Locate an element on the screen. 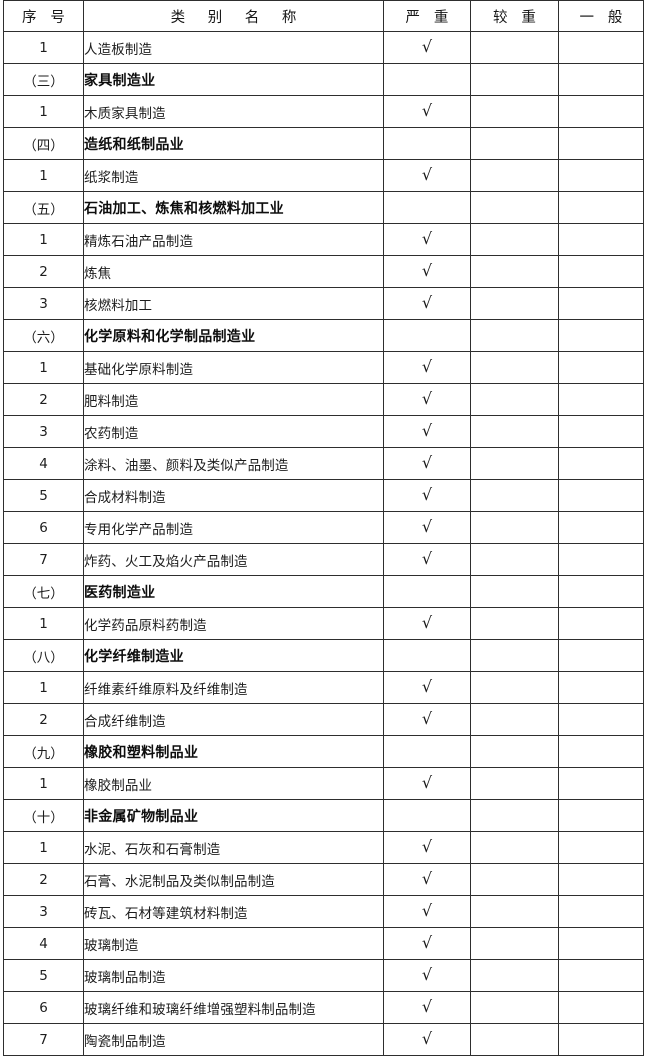 The image size is (646, 1056). table-row: （三） 家具制造业 is located at coordinates (323, 79).